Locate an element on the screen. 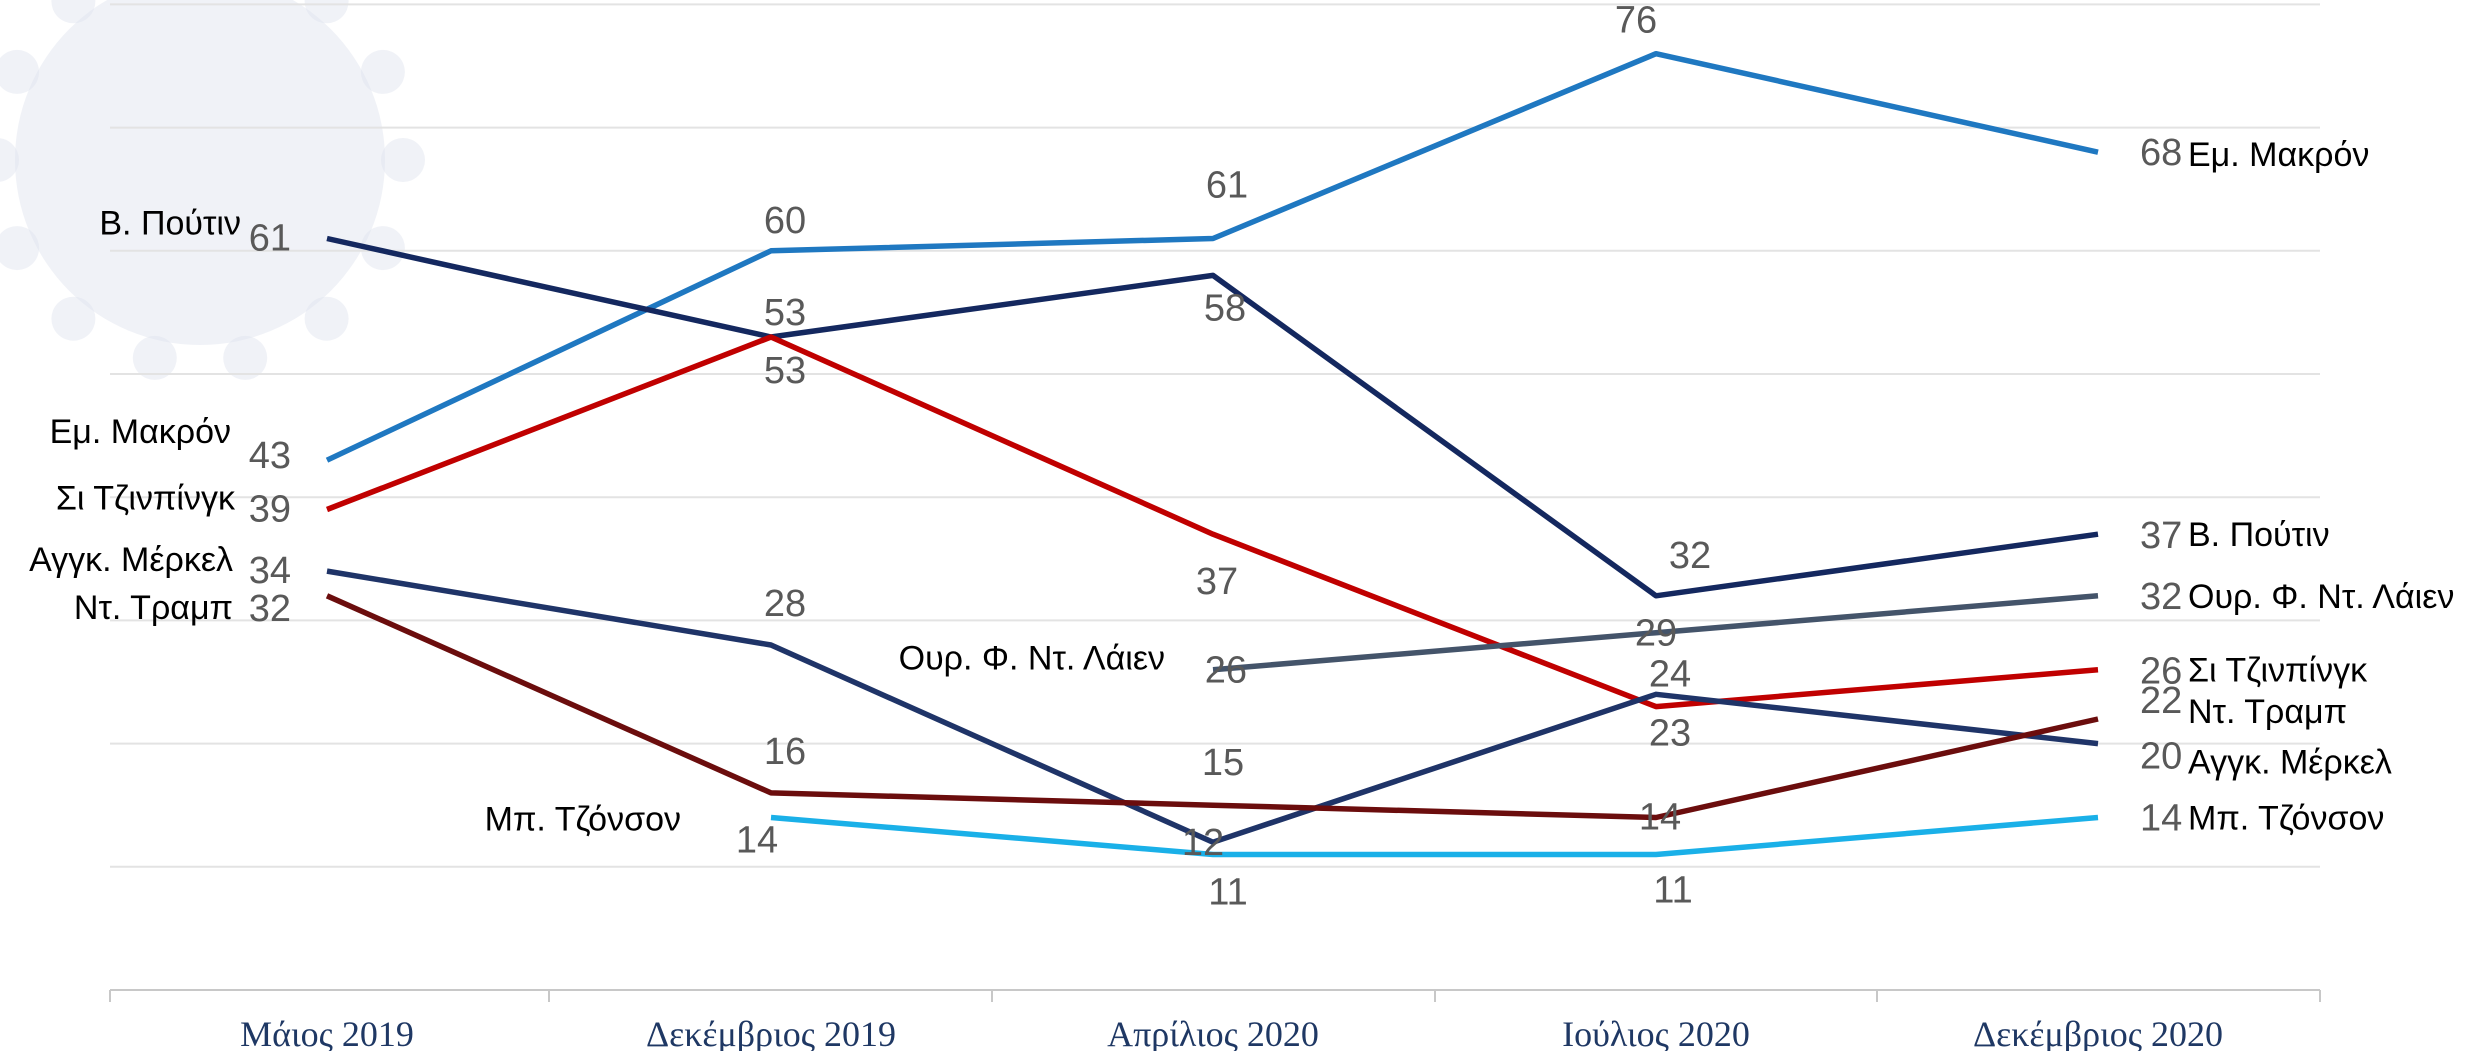  data-label: 22 is located at coordinates (2161, 701).